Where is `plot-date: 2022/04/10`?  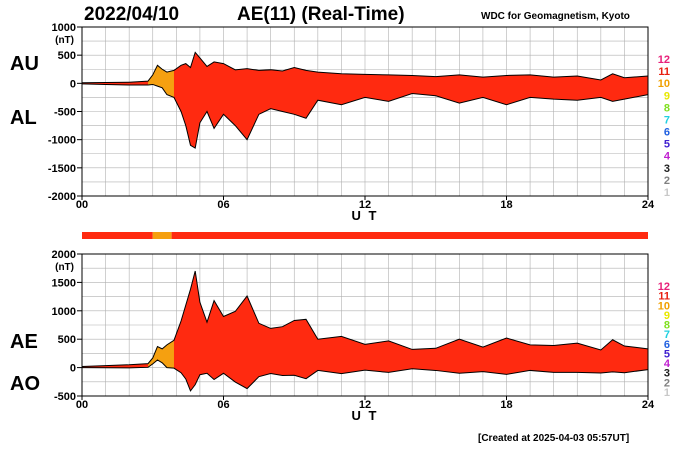
plot-date: 2022/04/10 is located at coordinates (132, 14).